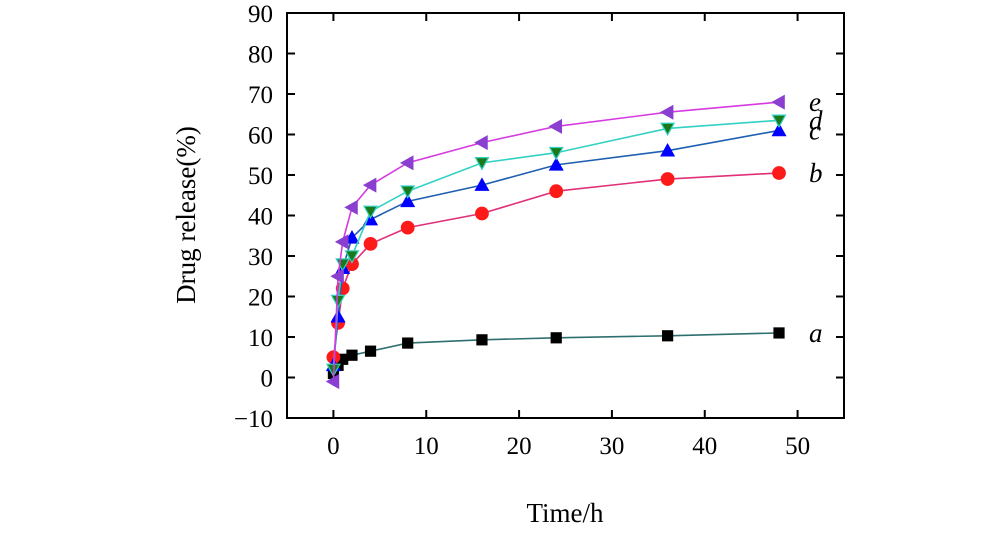 This screenshot has height=558, width=1000. What do you see at coordinates (556, 265) in the screenshot?
I see `series-line-b` at bounding box center [556, 265].